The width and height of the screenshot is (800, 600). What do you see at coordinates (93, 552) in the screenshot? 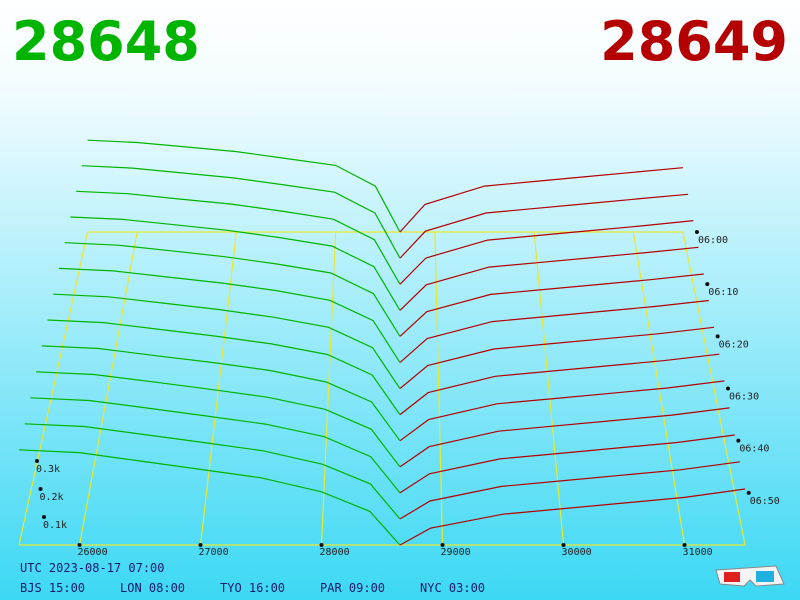
I see `x-tick-label: 26000` at bounding box center [93, 552].